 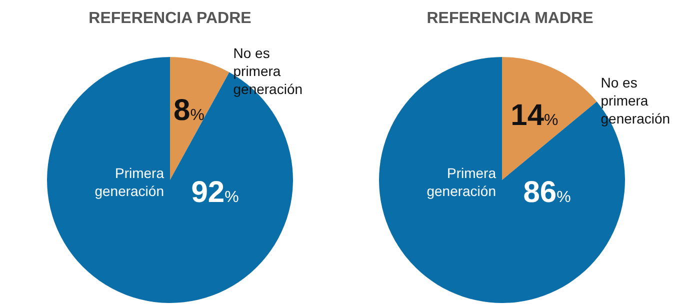 I want to click on data-label: 92%, so click(x=215, y=192).